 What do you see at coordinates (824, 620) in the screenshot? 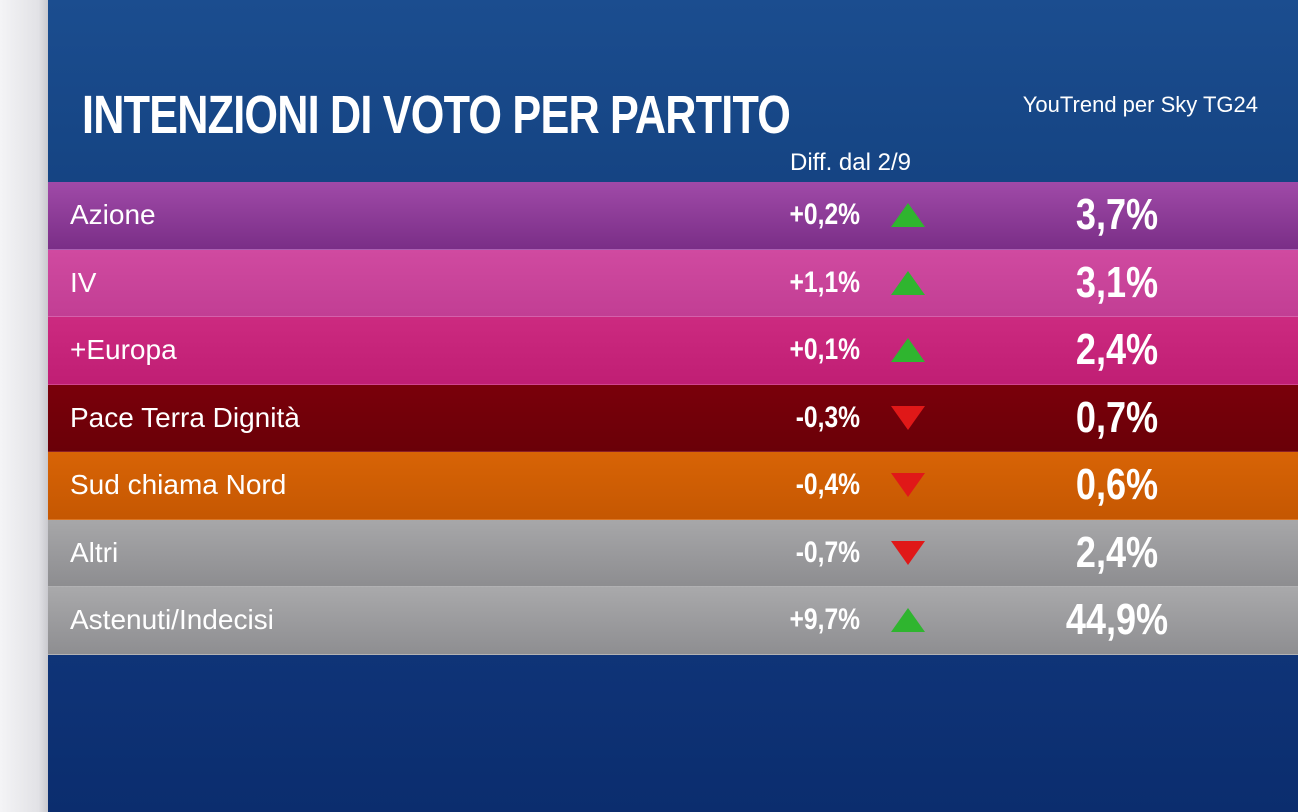
I see `diff-value: +9,7%` at bounding box center [824, 620].